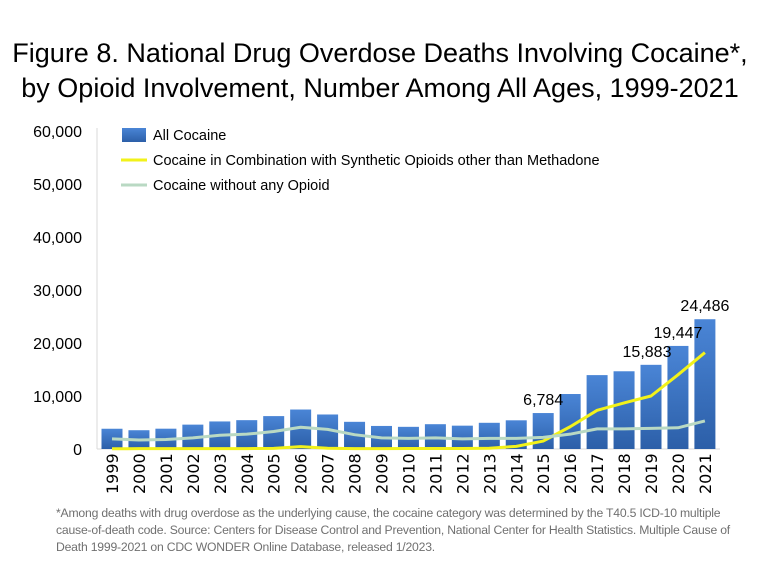 This screenshot has width=760, height=570. Describe the element at coordinates (166, 473) in the screenshot. I see `x-tick-label: 2001` at that location.